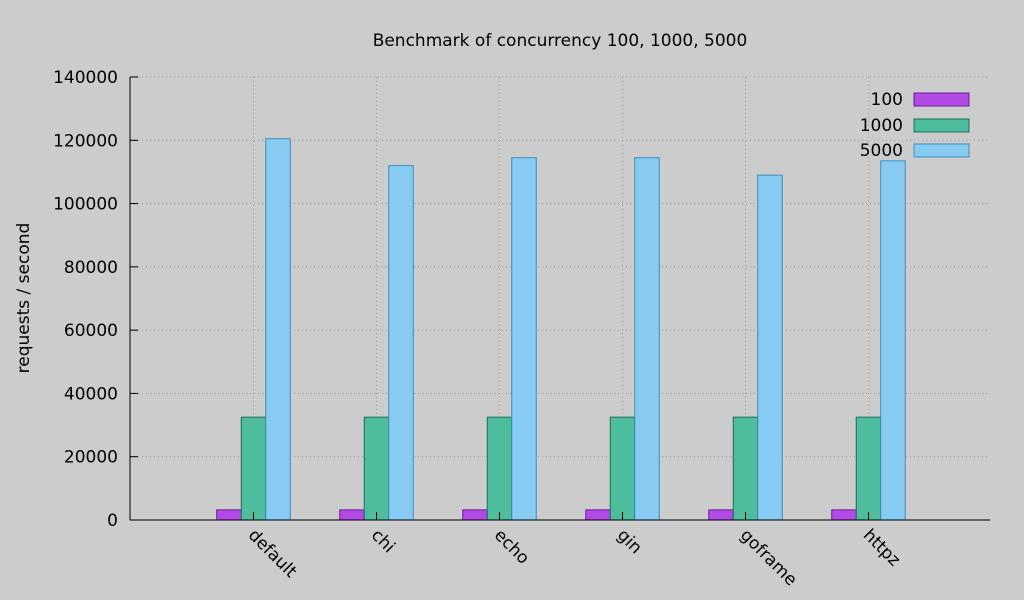 The height and width of the screenshot is (600, 1024). What do you see at coordinates (881, 151) in the screenshot?
I see `legend-label-5000: 5000` at bounding box center [881, 151].